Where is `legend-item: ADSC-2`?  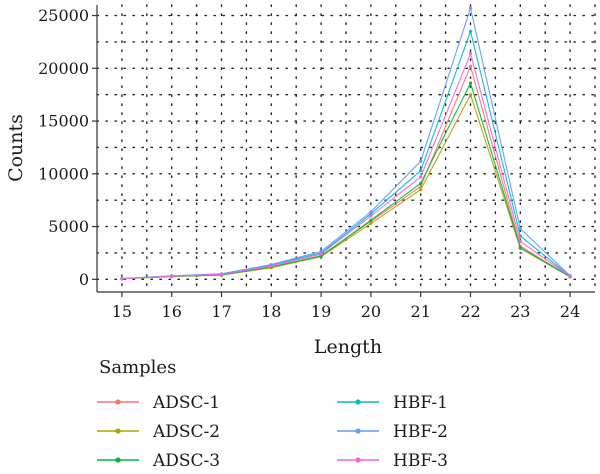 legend-item: ADSC-2 is located at coordinates (158, 432).